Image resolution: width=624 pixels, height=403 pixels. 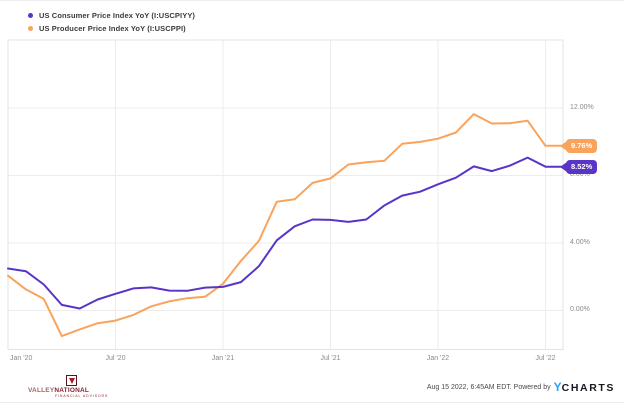 What do you see at coordinates (557, 387) in the screenshot?
I see `ycharts-y: Y` at bounding box center [557, 387].